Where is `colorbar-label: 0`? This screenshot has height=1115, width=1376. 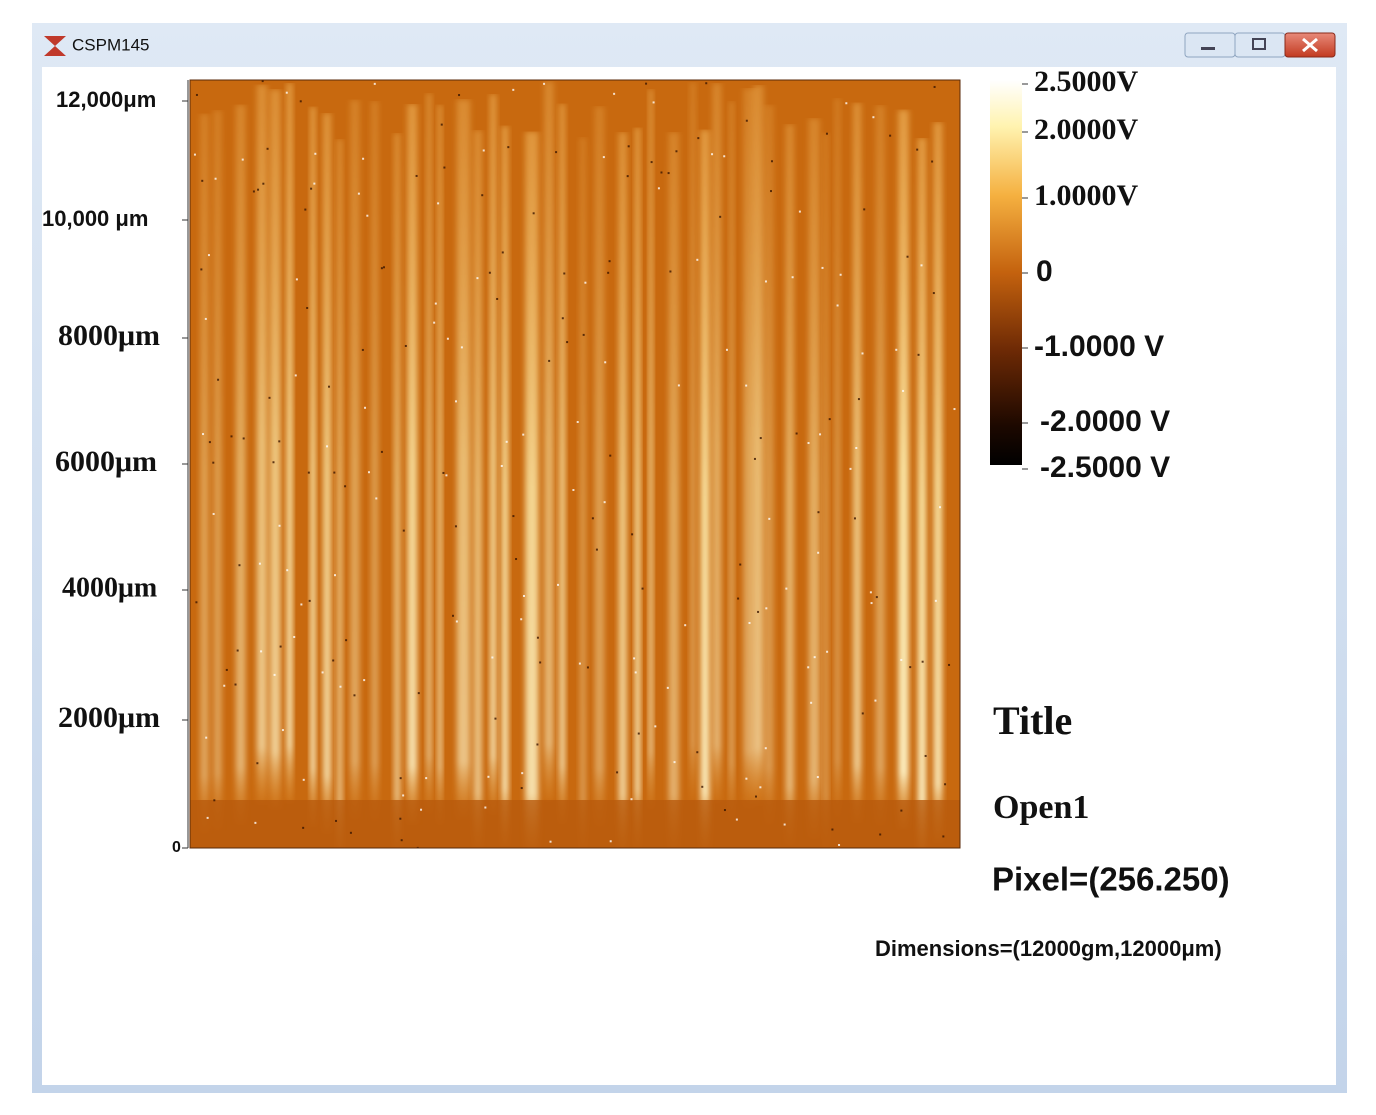 colorbar-label: 0 is located at coordinates (1044, 271).